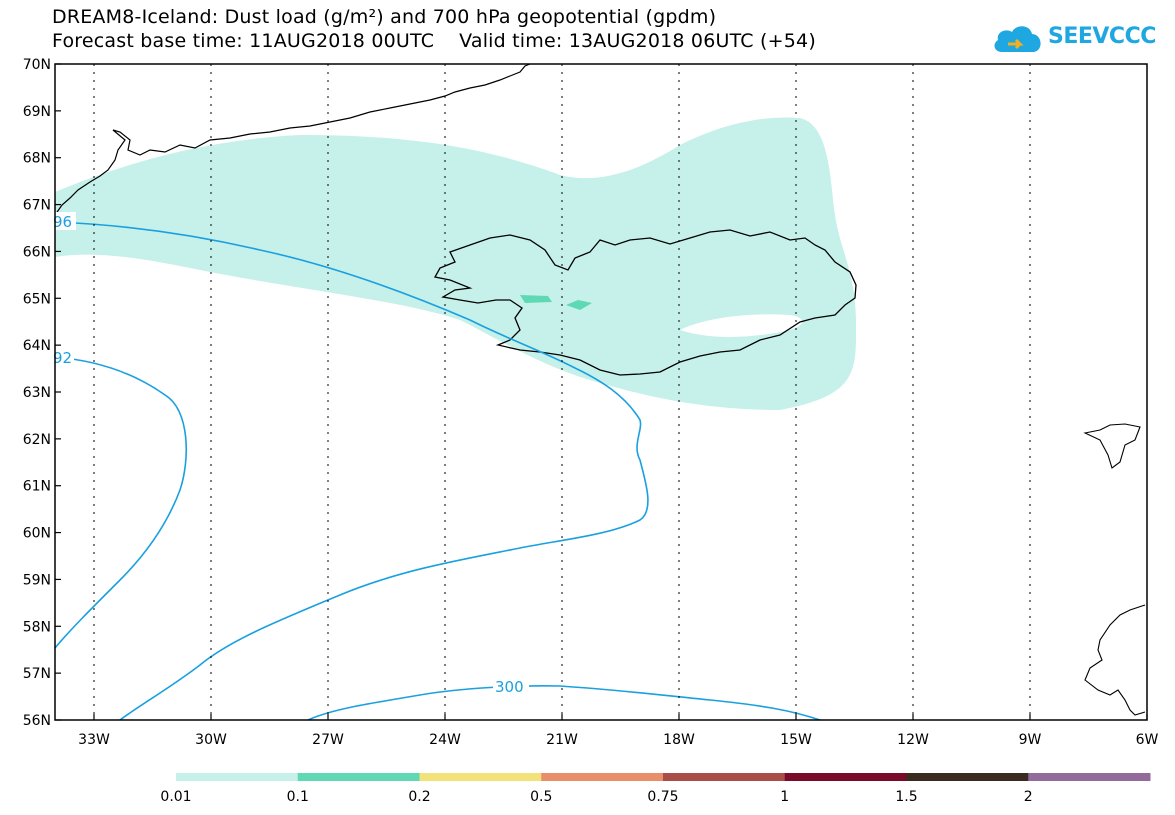 This screenshot has height=815, width=1175. Describe the element at coordinates (784, 797) in the screenshot. I see `colorbar-tick-label: 1` at that location.